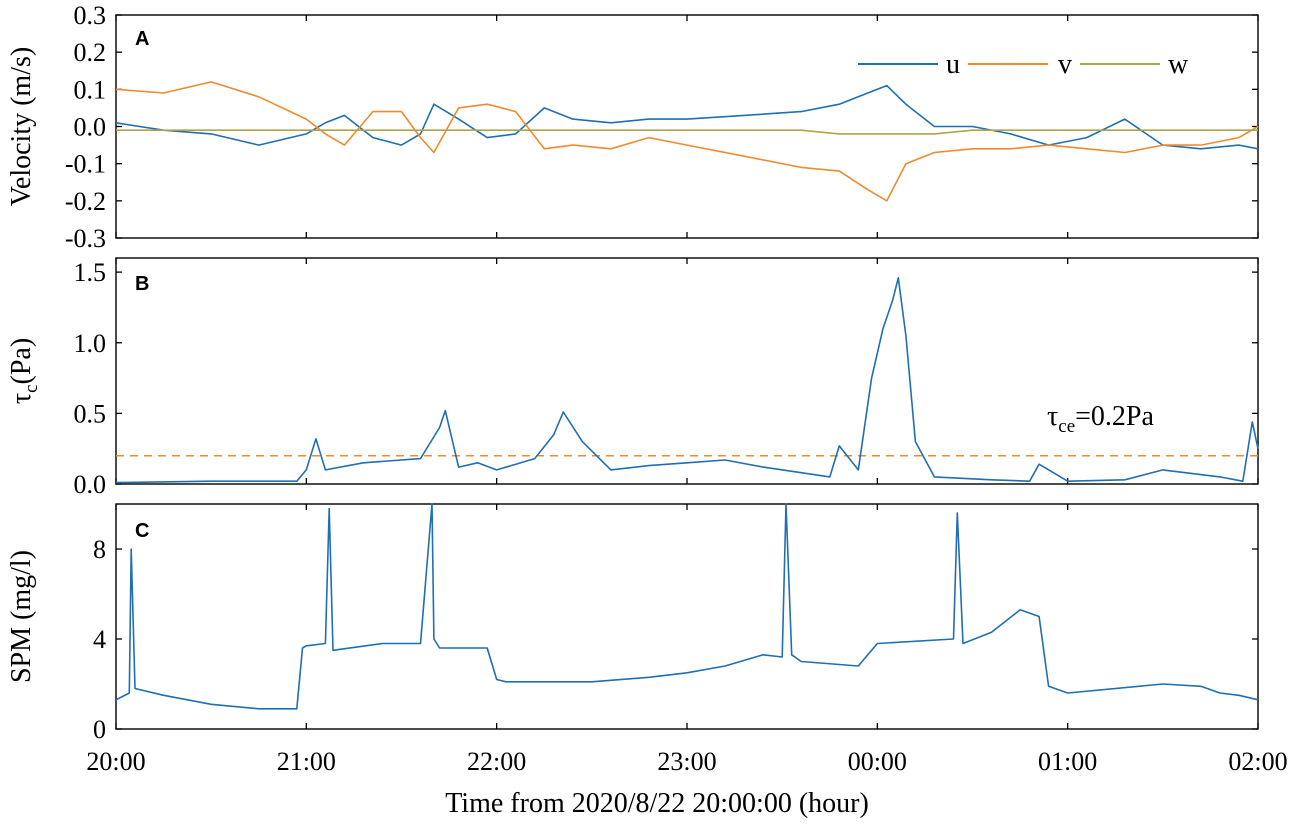  I want to click on y-tick-label: -0.1, so click(85, 164).